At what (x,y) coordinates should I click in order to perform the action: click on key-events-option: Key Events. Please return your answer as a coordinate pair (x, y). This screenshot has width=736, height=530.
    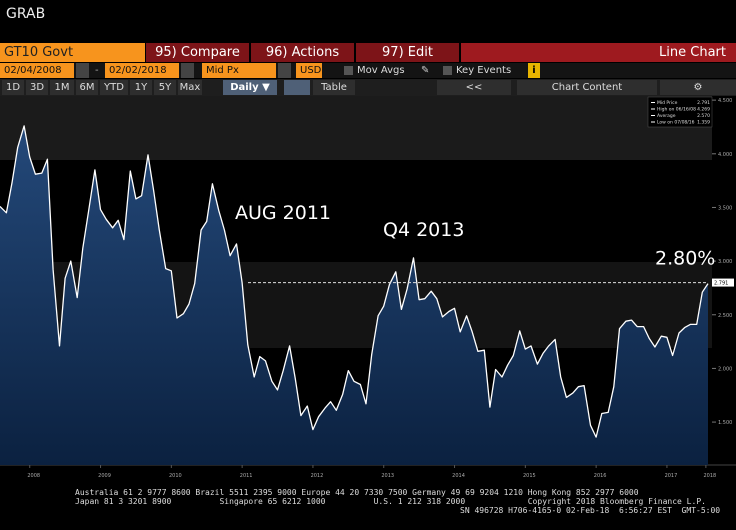
    Looking at the image, I should click on (484, 70).